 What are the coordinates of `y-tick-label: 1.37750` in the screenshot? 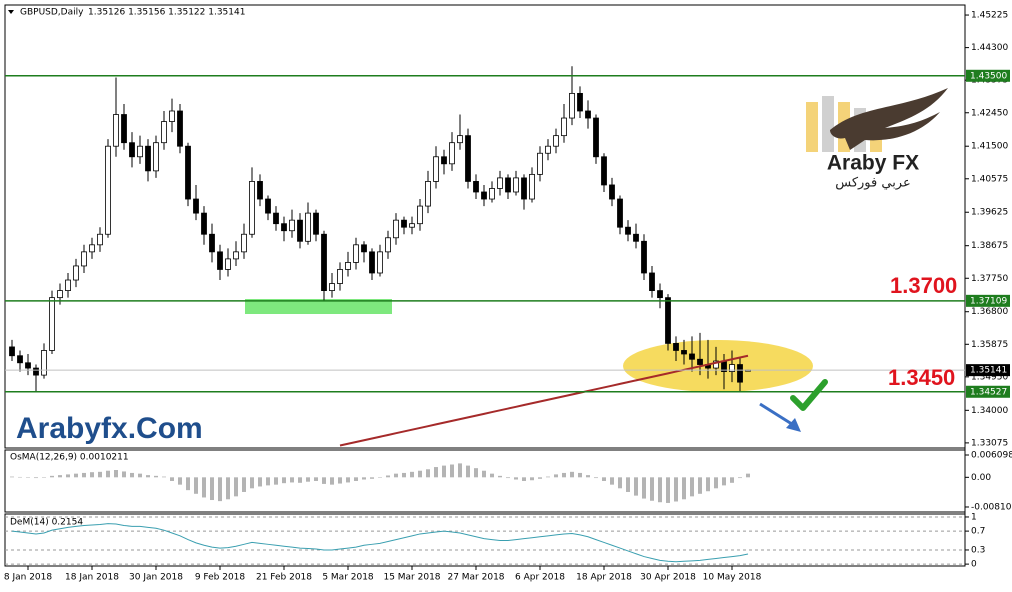 It's located at (989, 279).